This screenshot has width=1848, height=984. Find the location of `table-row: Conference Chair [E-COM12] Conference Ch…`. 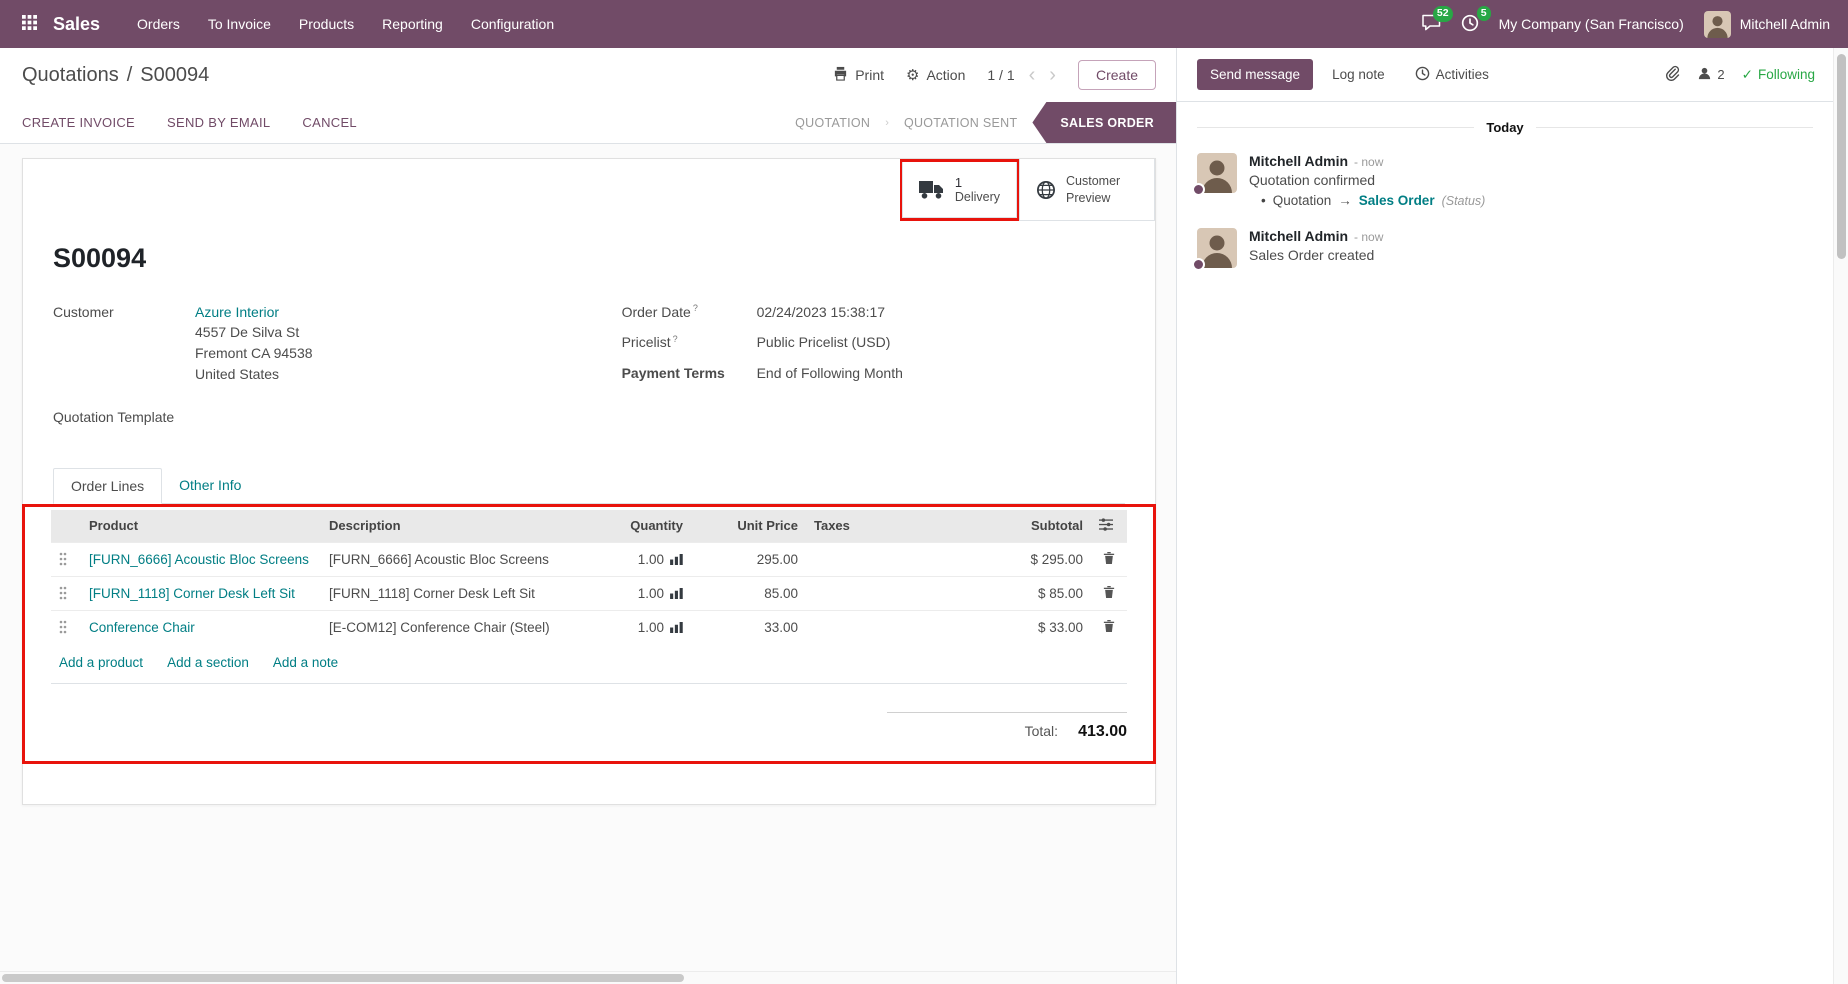

table-row: Conference Chair [E-COM12] Conference Ch… is located at coordinates (589, 626).